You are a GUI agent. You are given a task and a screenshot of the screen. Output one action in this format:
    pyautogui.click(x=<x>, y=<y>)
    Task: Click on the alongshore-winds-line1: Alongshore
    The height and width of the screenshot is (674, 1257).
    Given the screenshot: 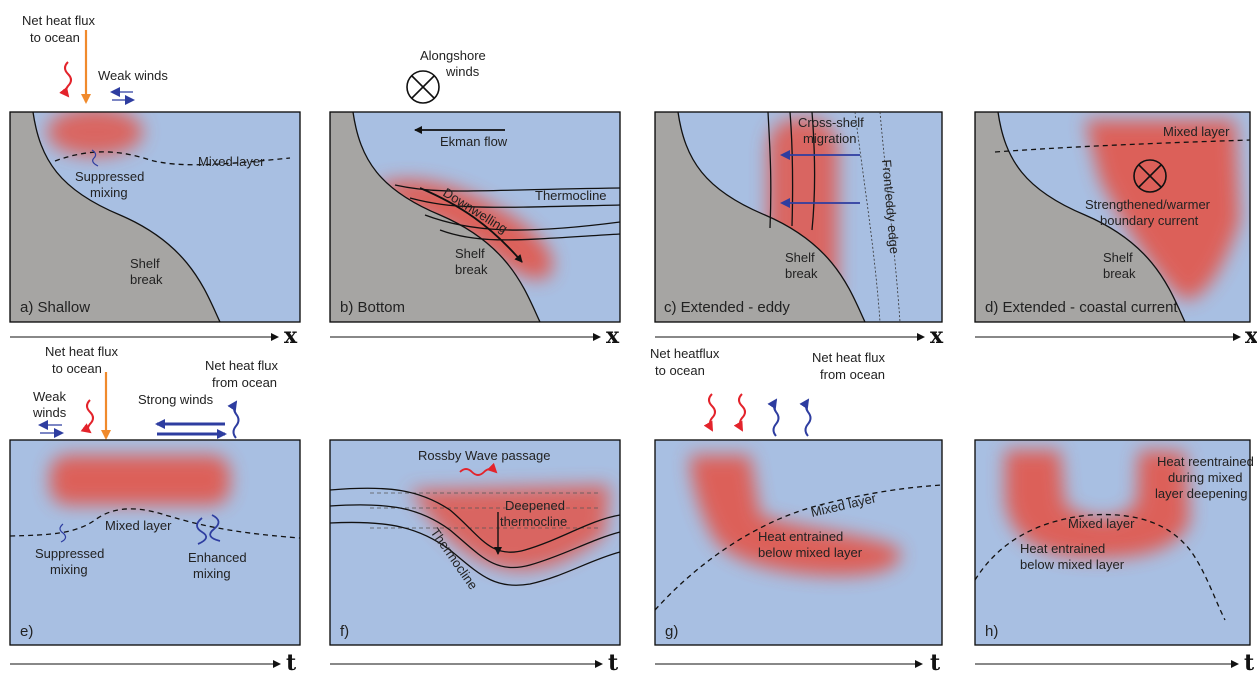 What is the action you would take?
    pyautogui.click(x=453, y=55)
    